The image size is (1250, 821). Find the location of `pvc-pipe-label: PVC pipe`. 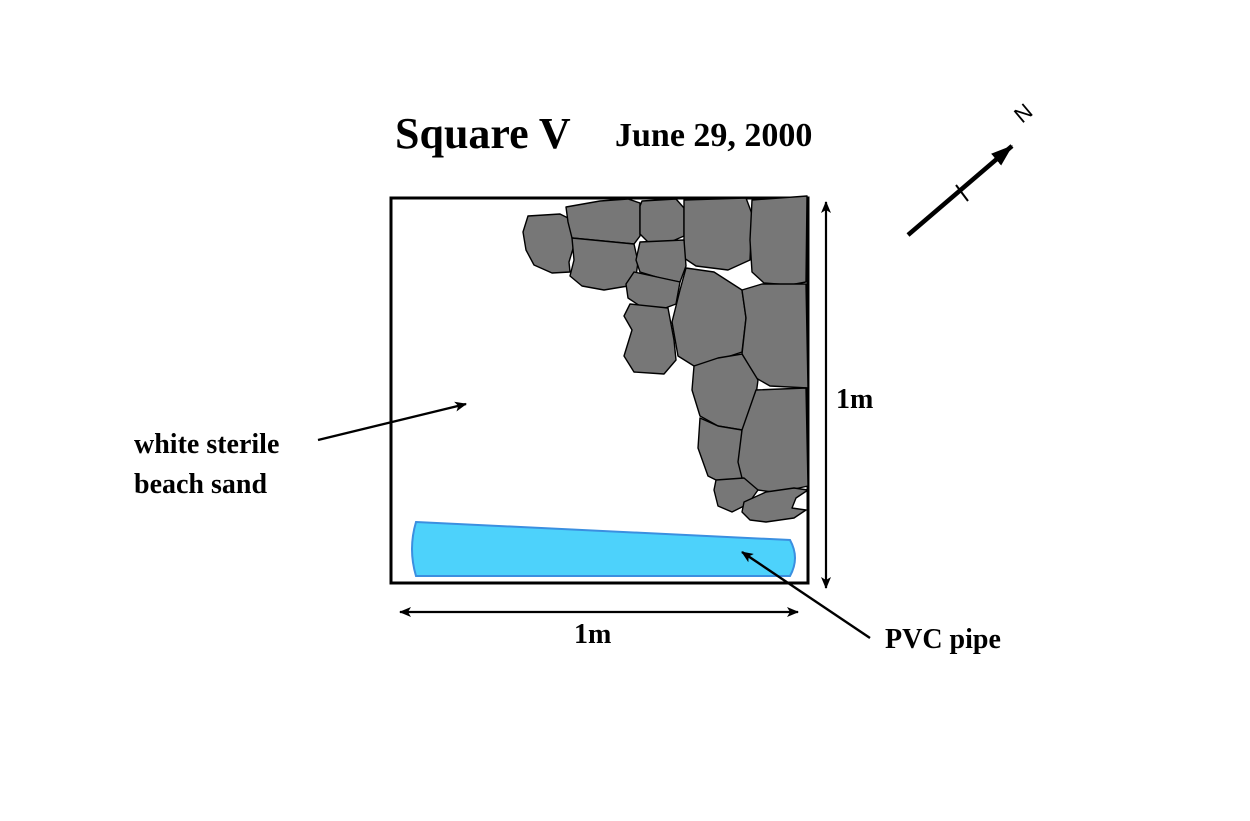

pvc-pipe-label: PVC pipe is located at coordinates (943, 639).